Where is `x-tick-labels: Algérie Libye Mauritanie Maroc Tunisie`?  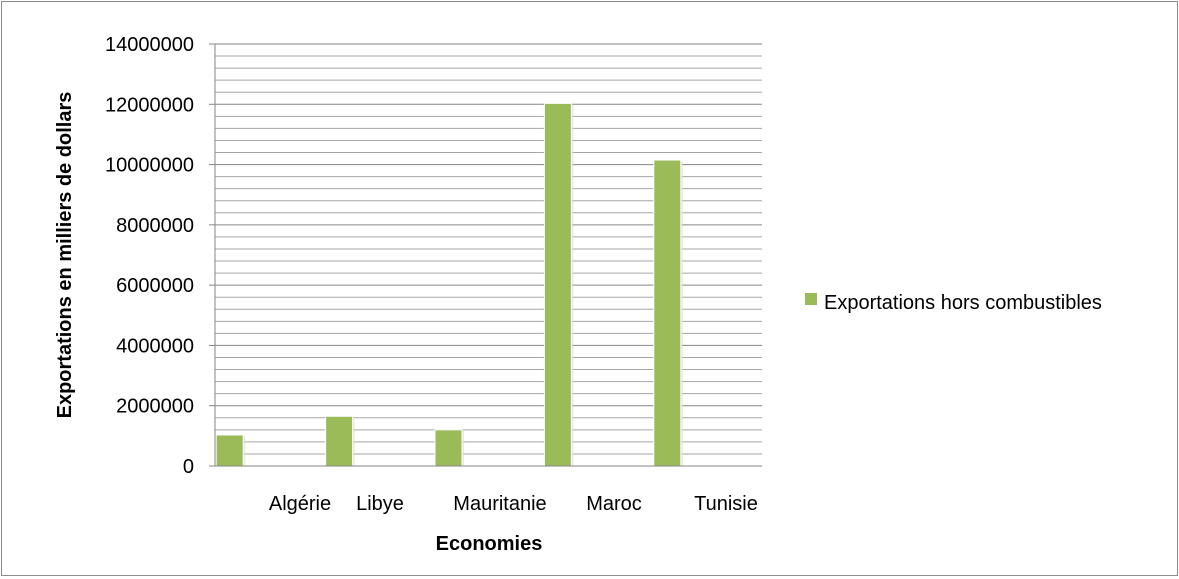 x-tick-labels: Algérie Libye Mauritanie Maroc Tunisie is located at coordinates (513, 504).